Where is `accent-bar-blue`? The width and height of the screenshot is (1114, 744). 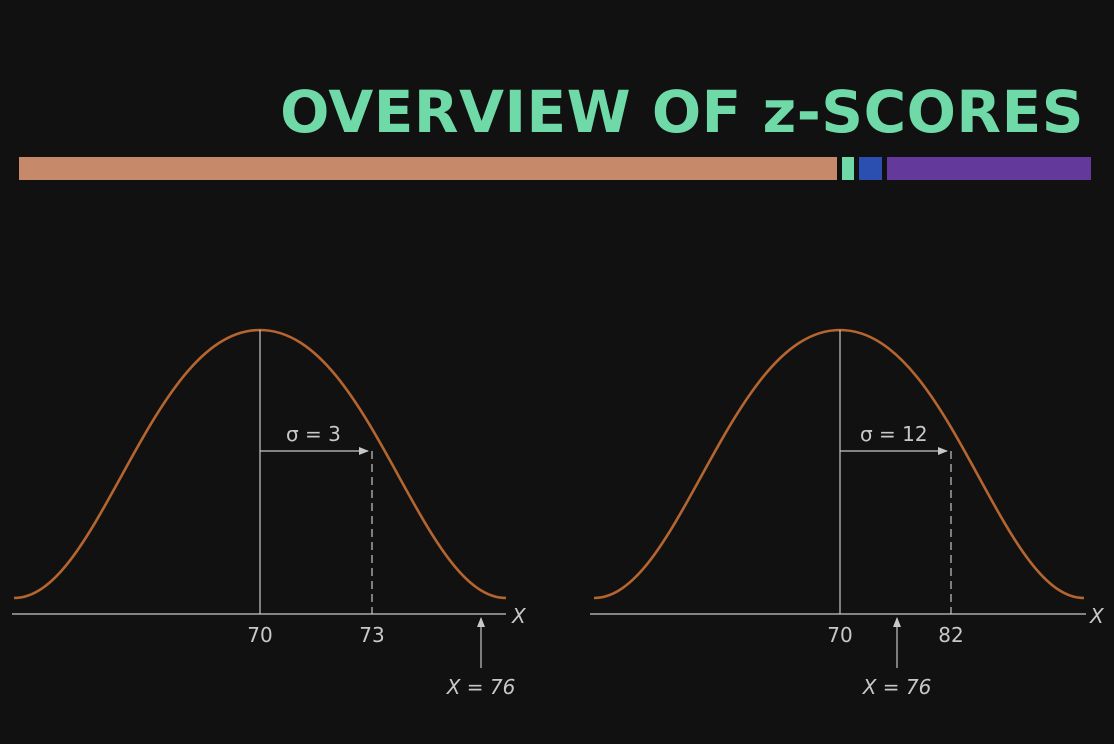
accent-bar-blue is located at coordinates (870, 168).